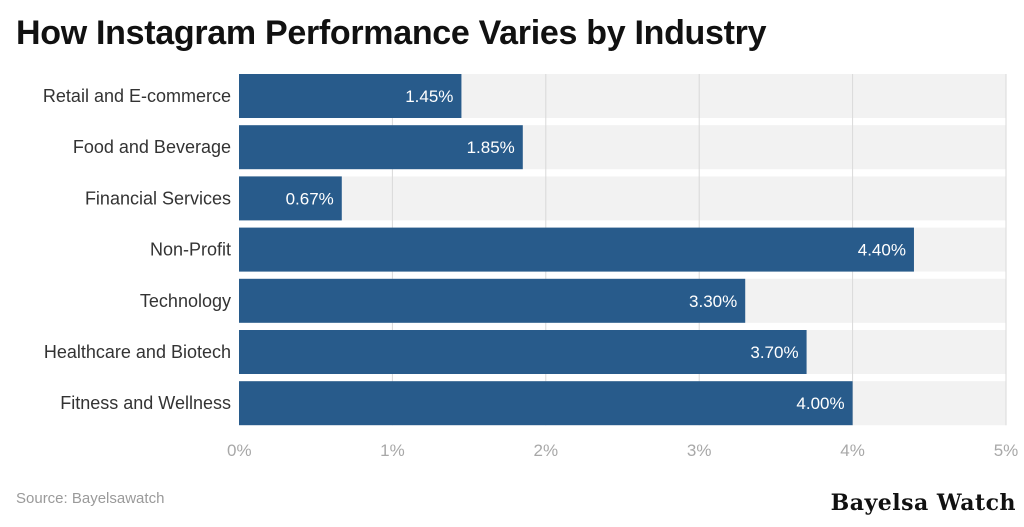 The image size is (1024, 527). I want to click on source-note: Source: Bayelsawatch, so click(90, 498).